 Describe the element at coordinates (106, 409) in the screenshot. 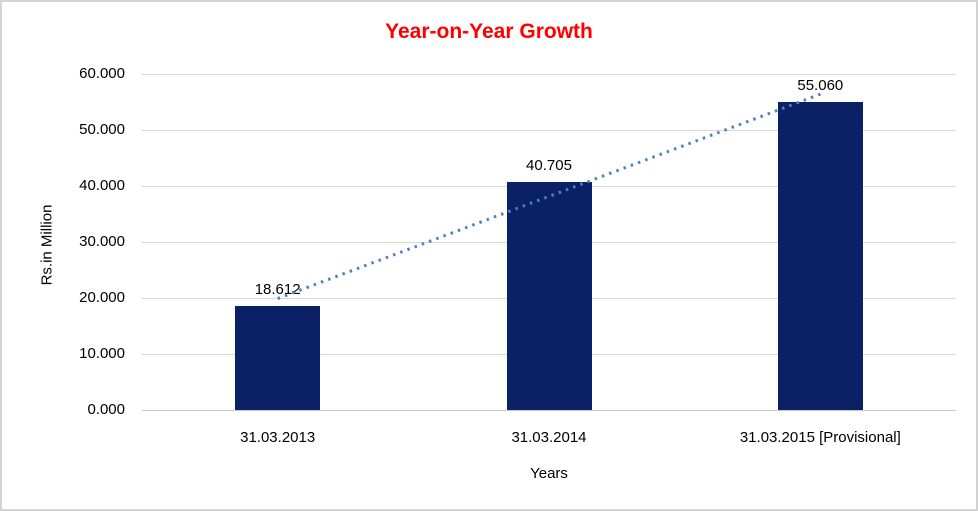

I see `y-tick-label: 0.000` at that location.